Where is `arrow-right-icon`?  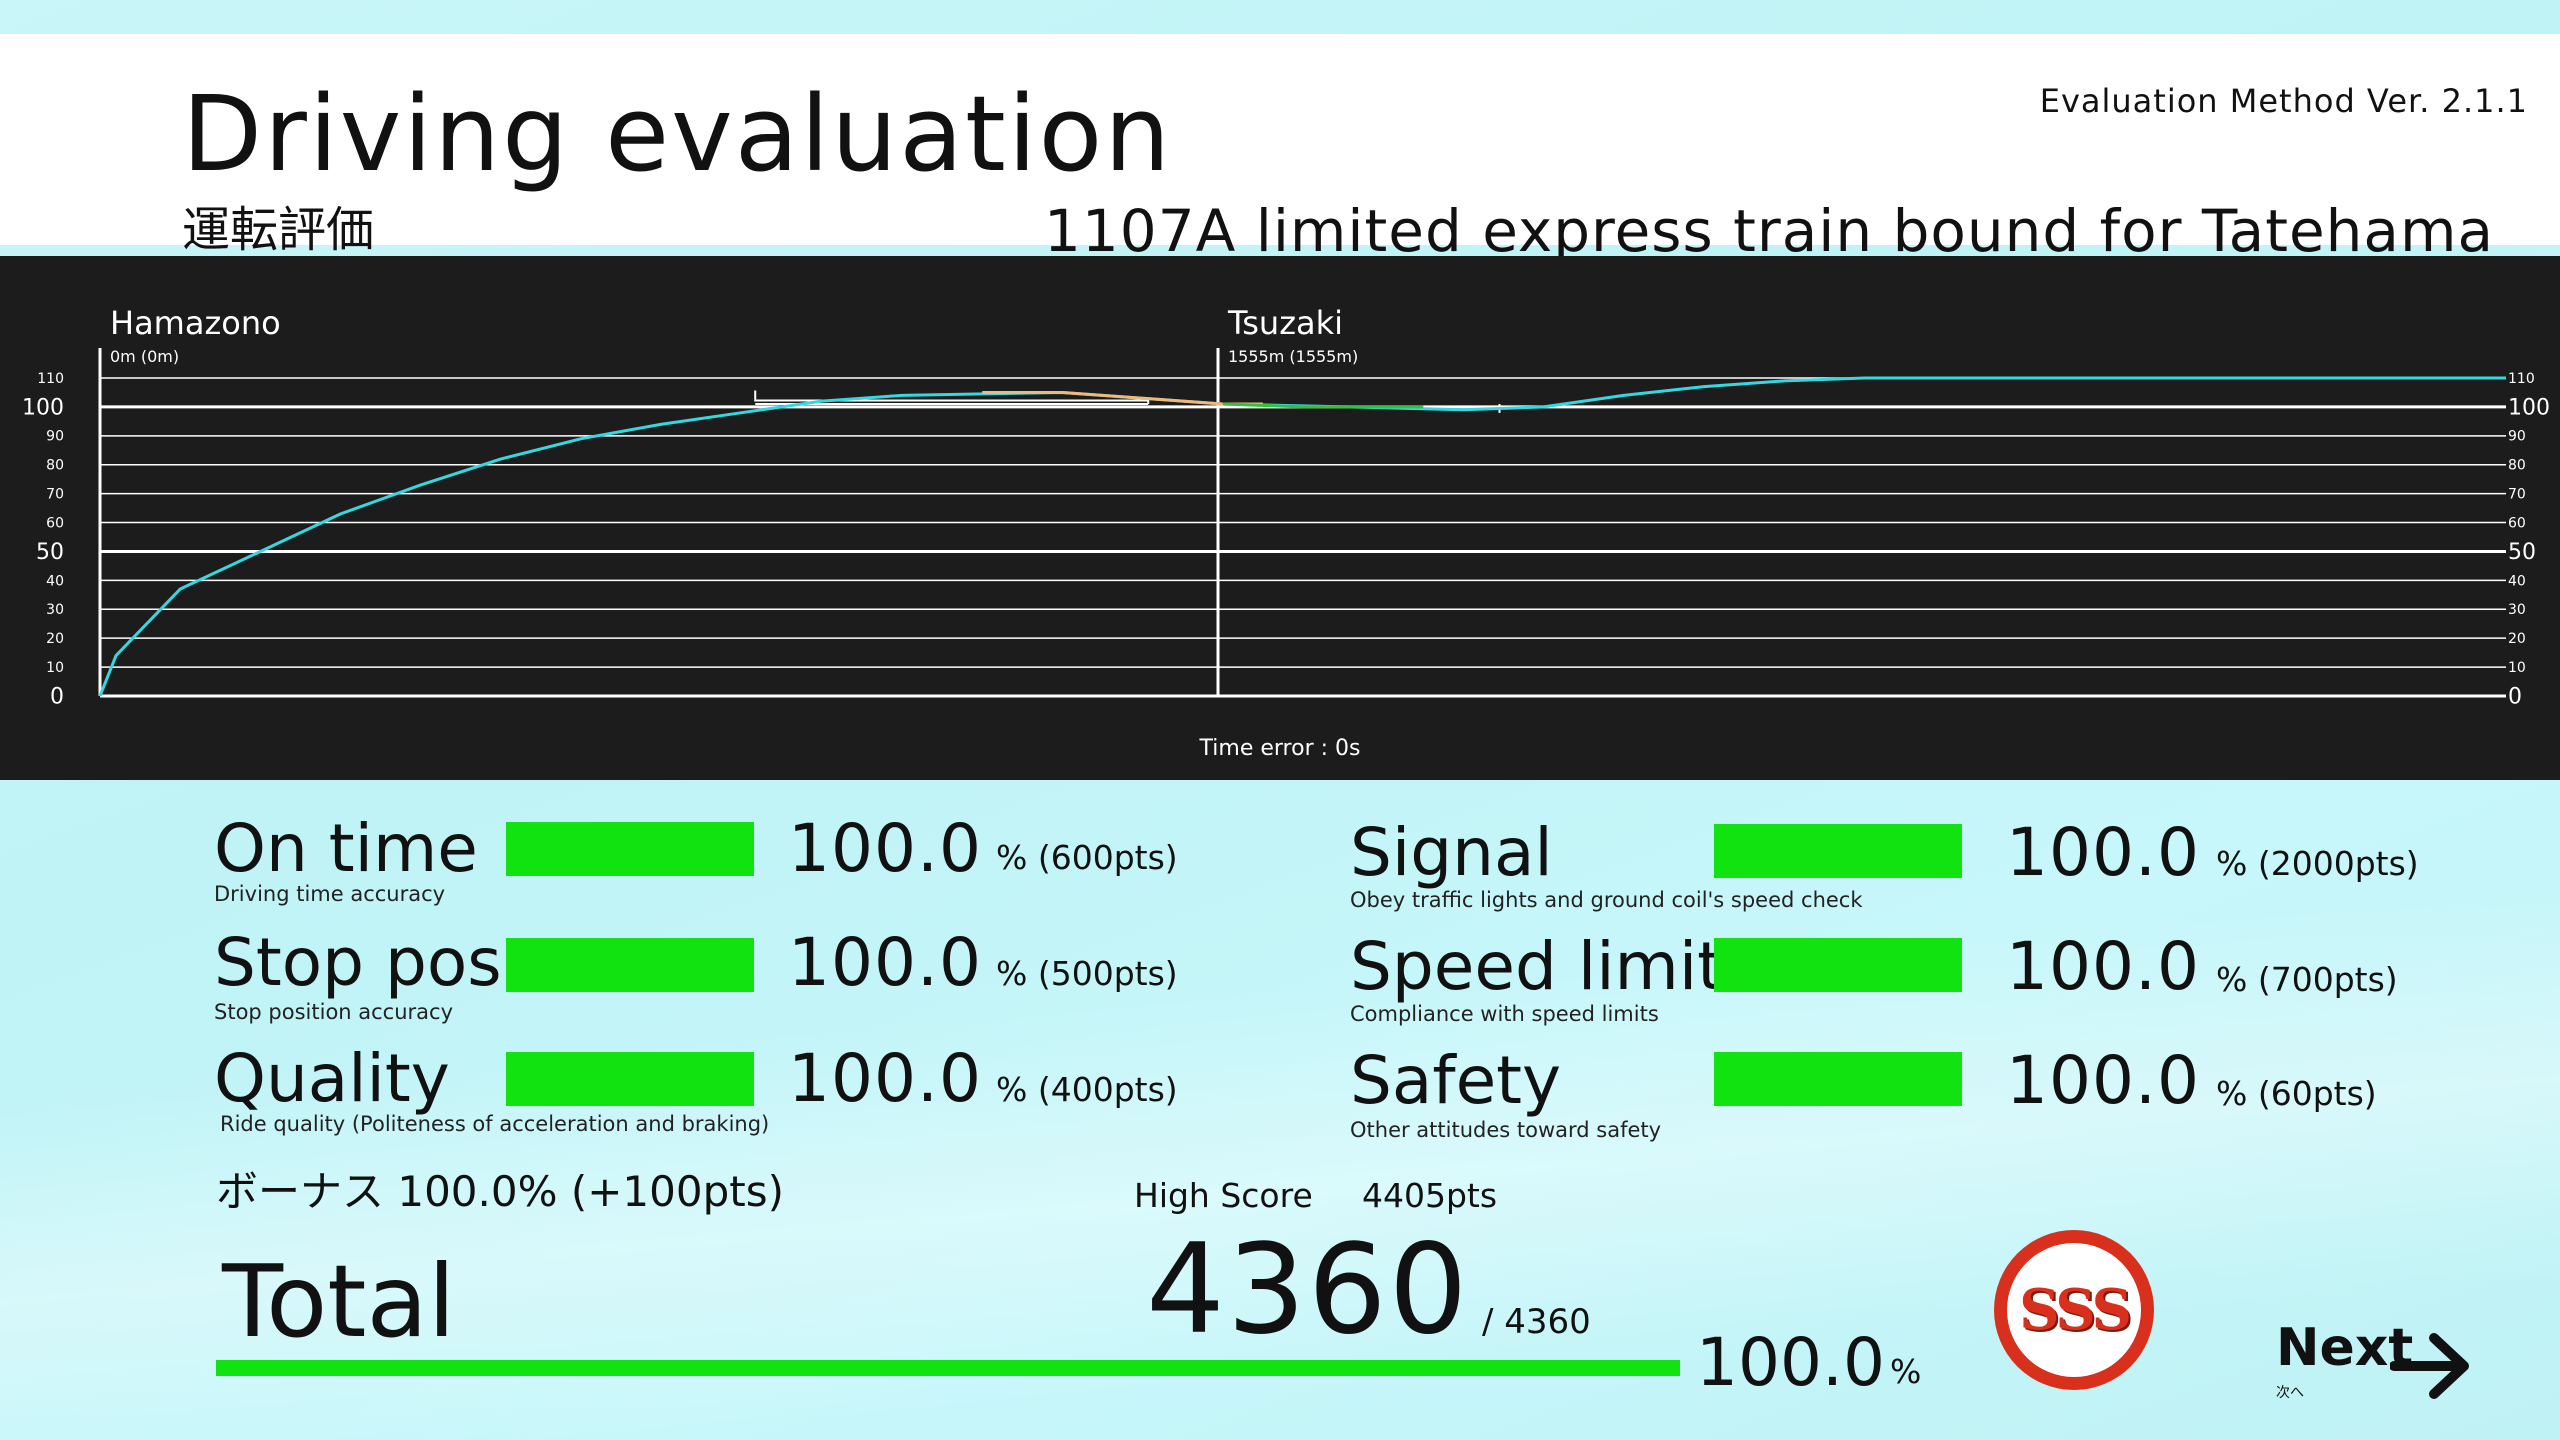
arrow-right-icon is located at coordinates (2429, 1366).